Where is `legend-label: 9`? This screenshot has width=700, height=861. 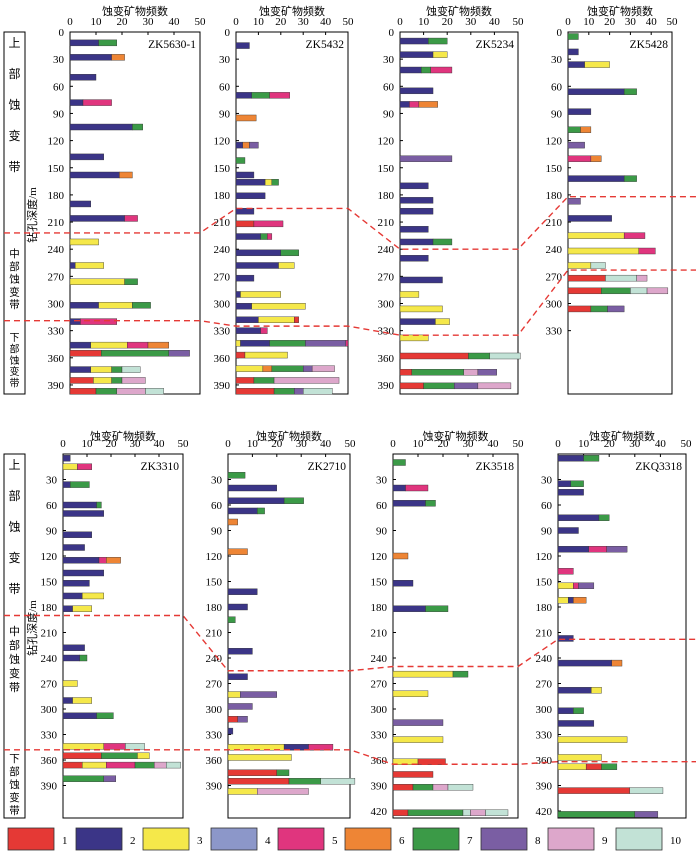
legend-label: 9 is located at coordinates (605, 841).